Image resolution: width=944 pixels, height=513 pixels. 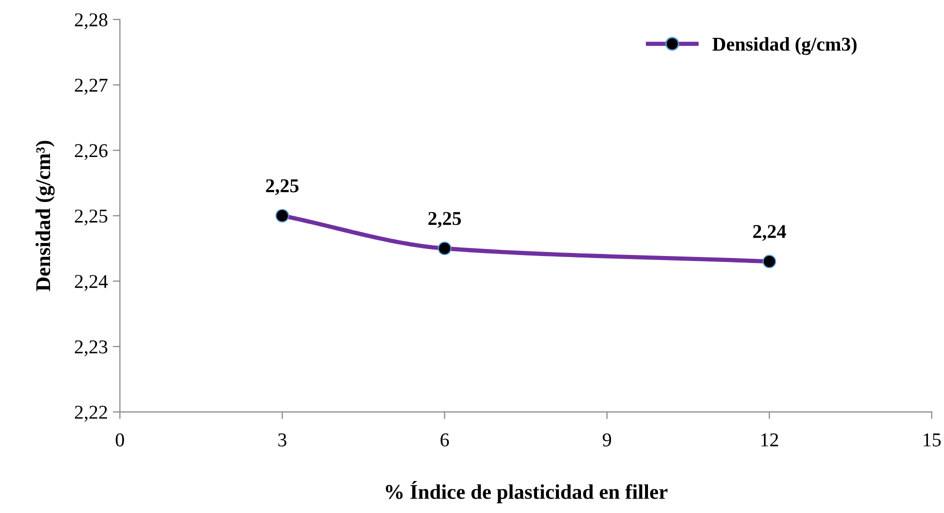 I want to click on x-tick-label: 15, so click(x=932, y=439).